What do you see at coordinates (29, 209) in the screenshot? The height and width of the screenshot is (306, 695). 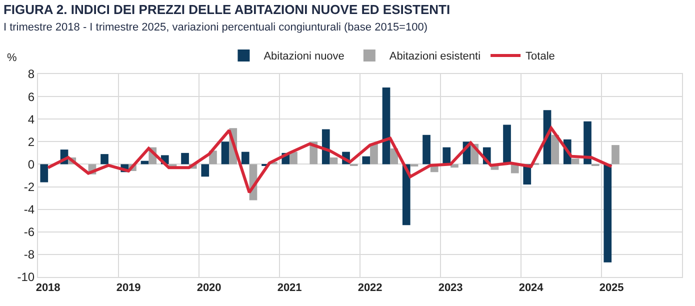 I see `y-tick-label: -4` at bounding box center [29, 209].